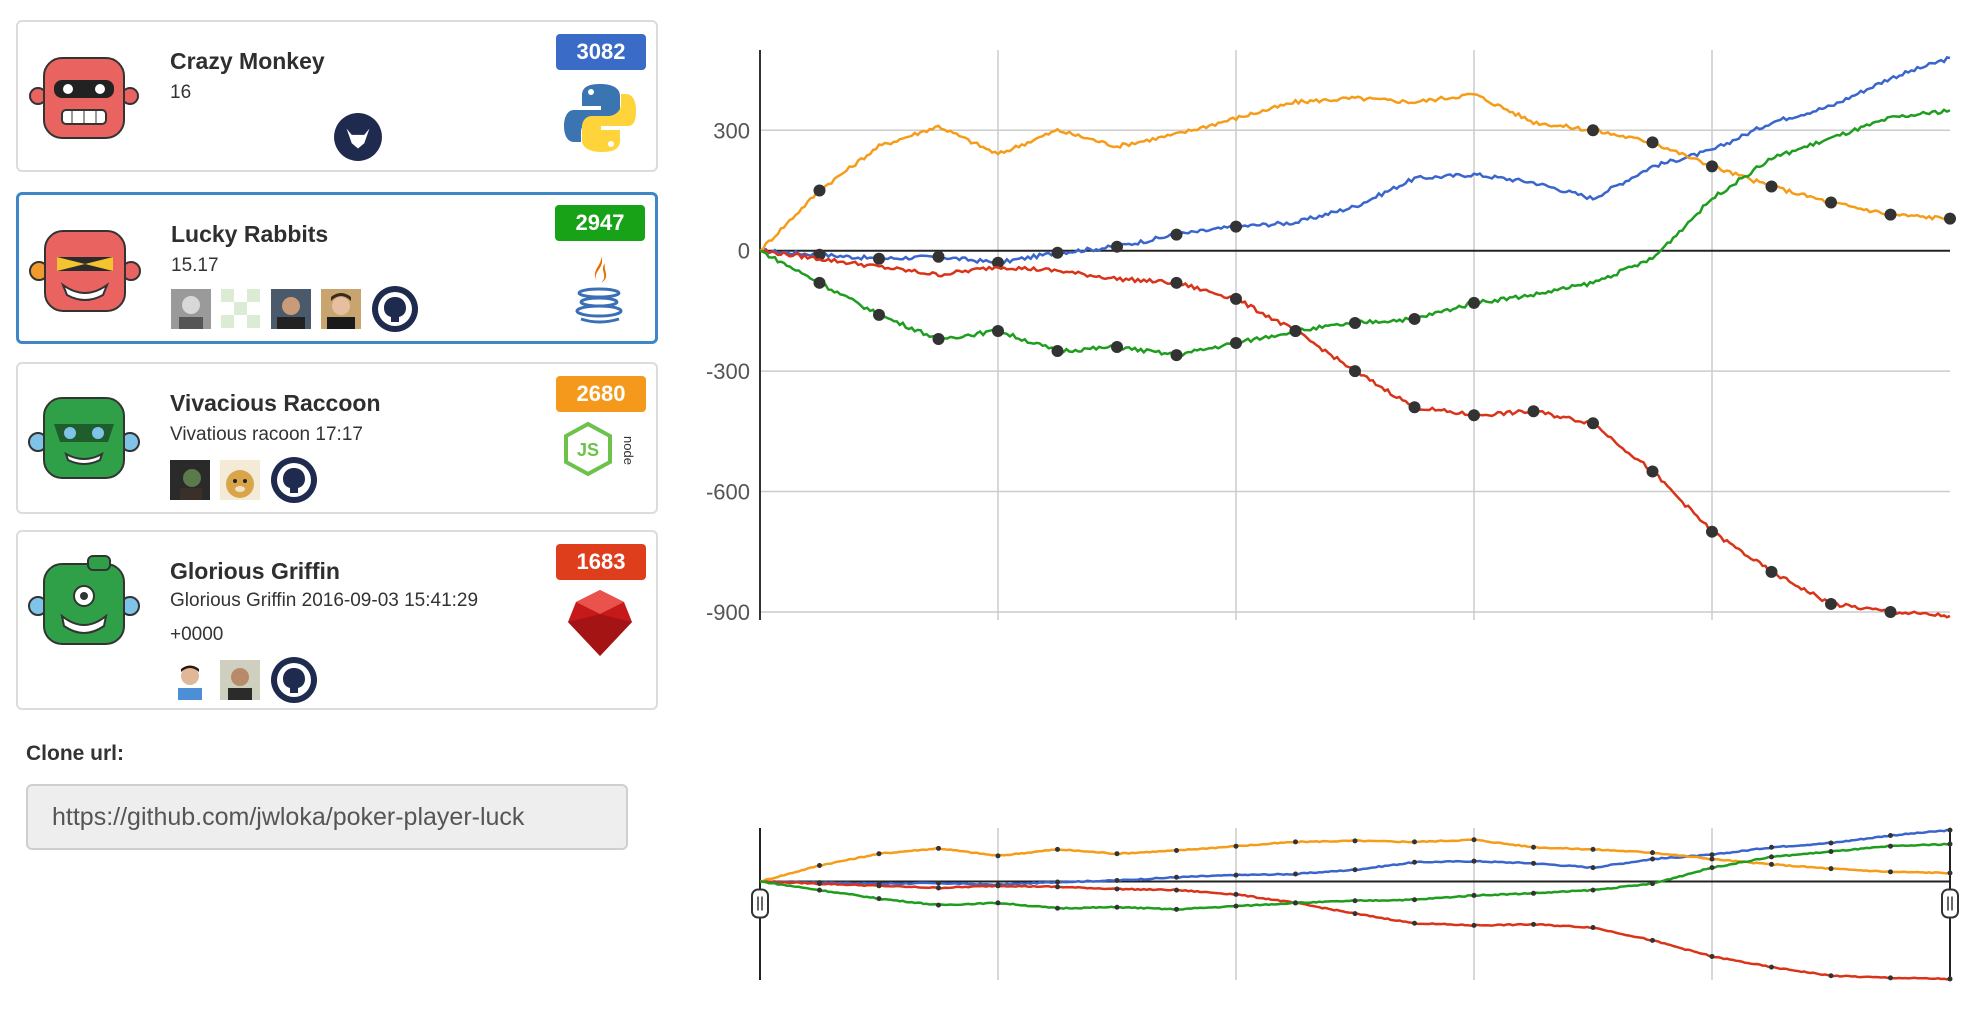 The width and height of the screenshot is (1974, 1012). What do you see at coordinates (337, 96) in the screenshot?
I see `team-card-crazy-monkey: Crazy Monkey 16 3082` at bounding box center [337, 96].